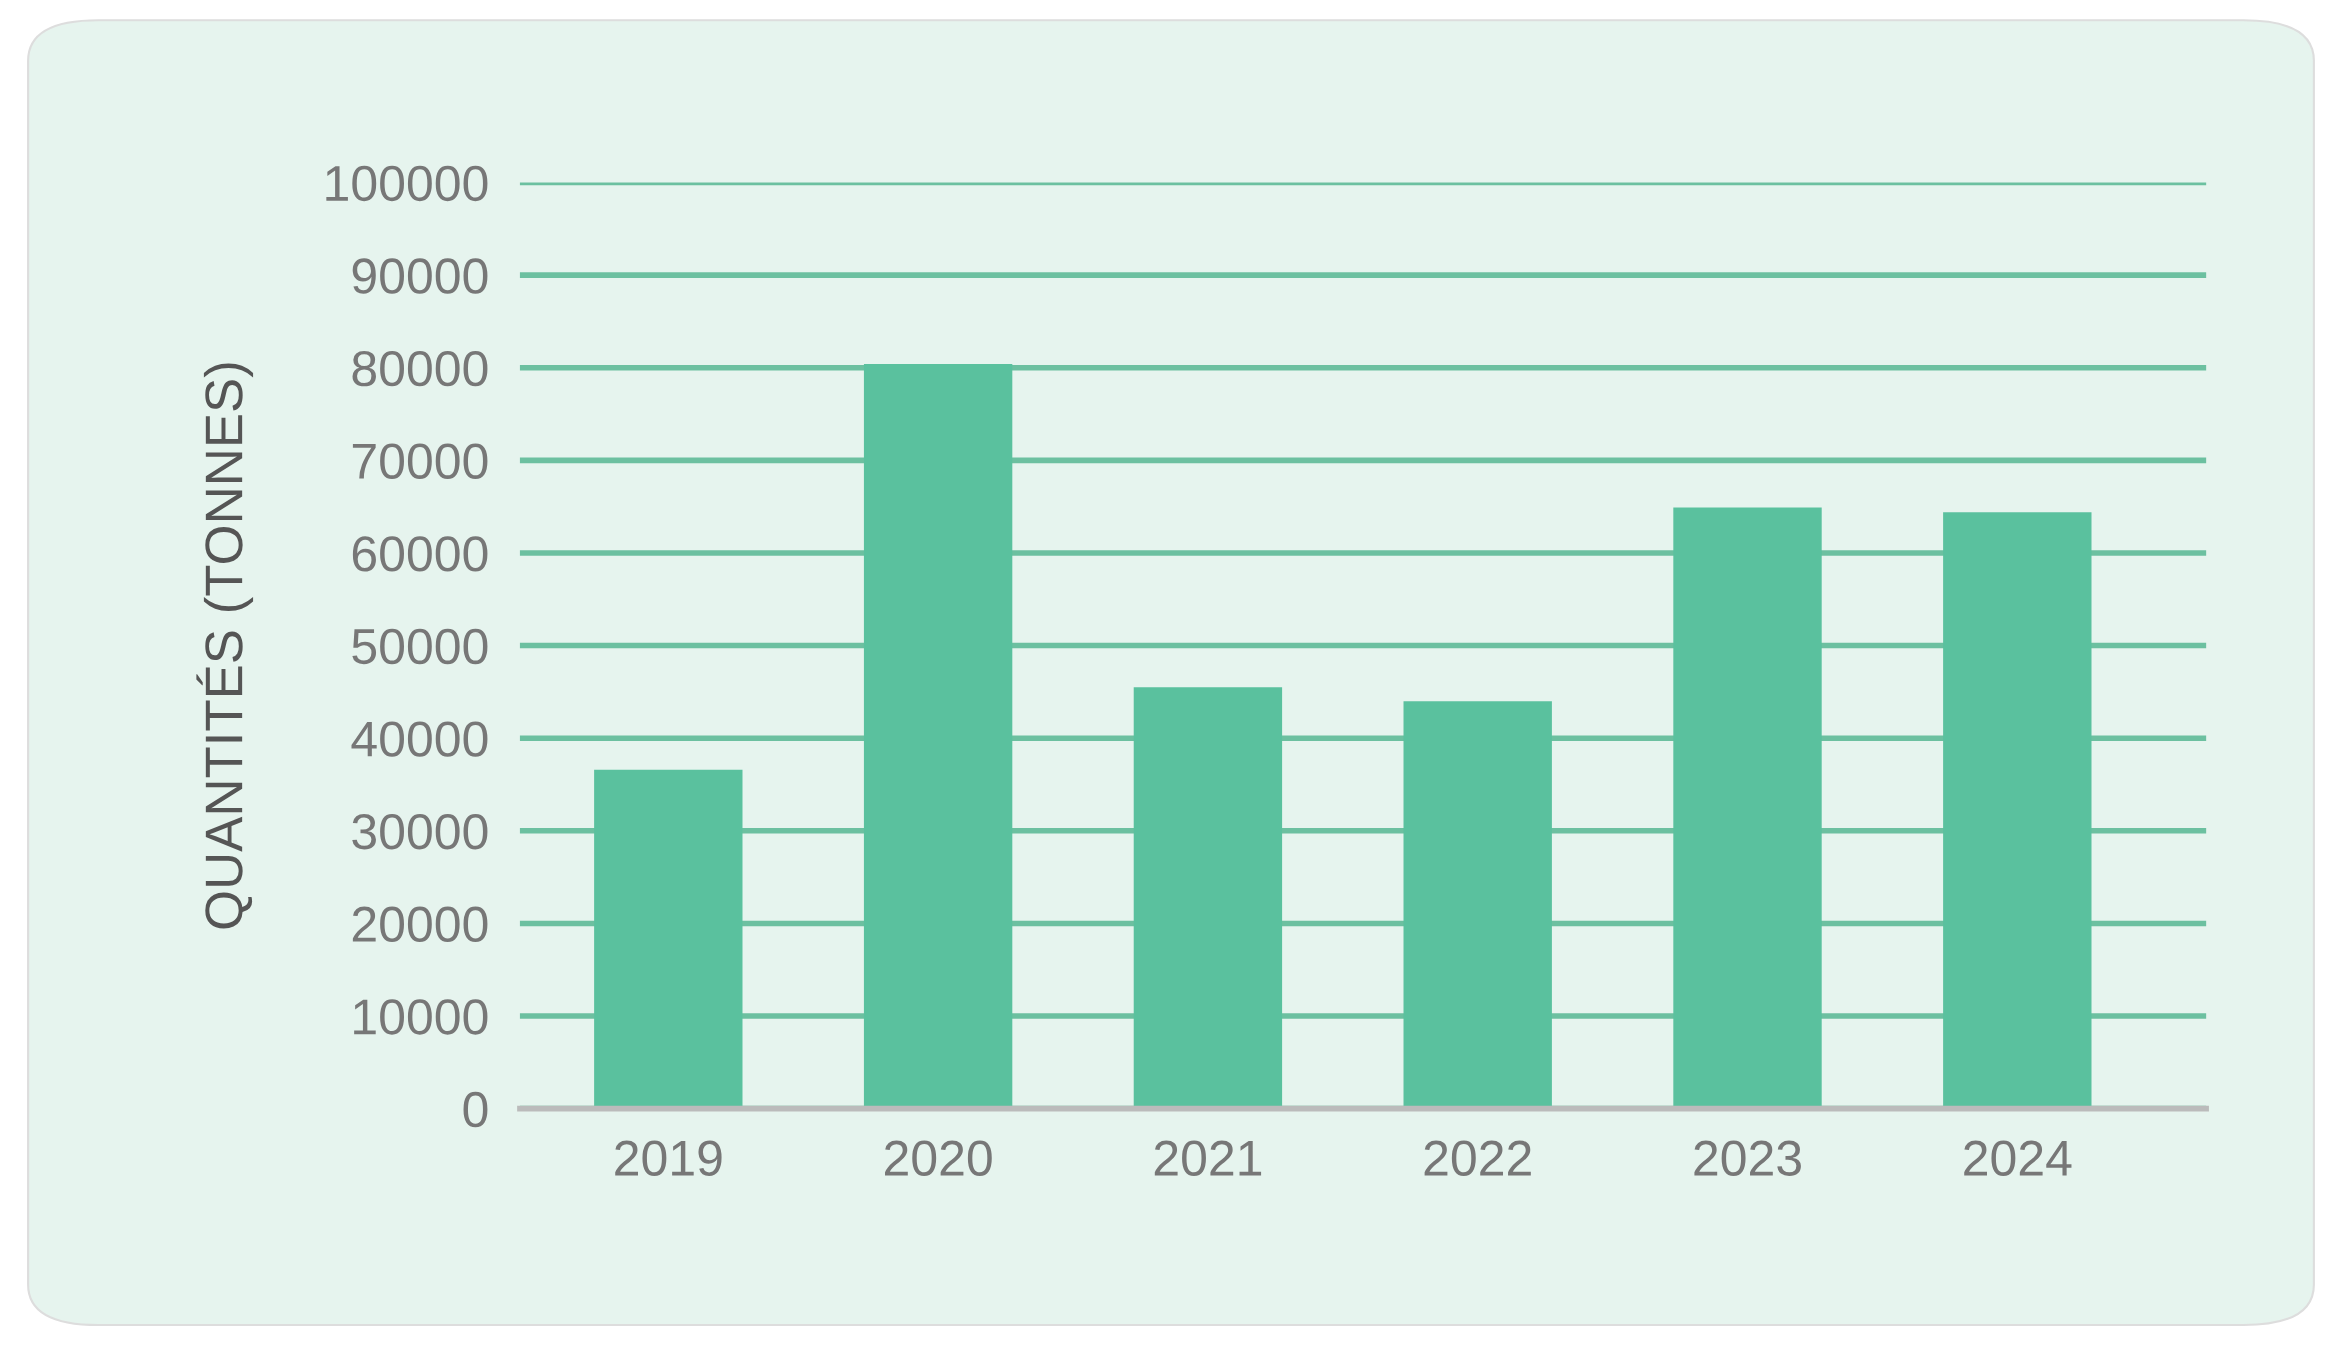 This screenshot has width=2342, height=1352. Describe the element at coordinates (938, 1158) in the screenshot. I see `x-tick-label: 2020` at that location.